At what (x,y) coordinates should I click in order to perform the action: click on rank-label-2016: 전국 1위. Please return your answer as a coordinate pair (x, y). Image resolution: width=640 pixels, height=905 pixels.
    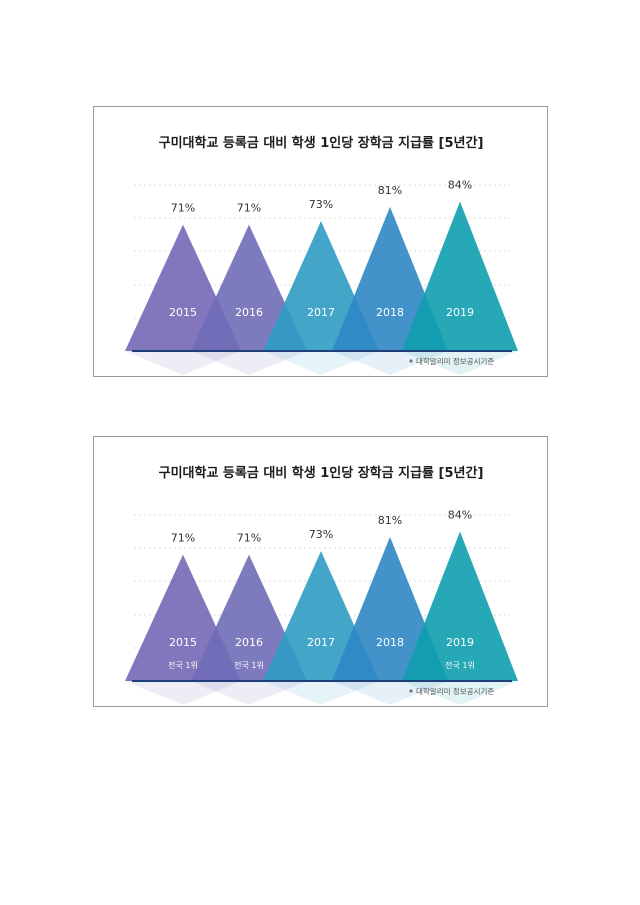
    Looking at the image, I should click on (249, 665).